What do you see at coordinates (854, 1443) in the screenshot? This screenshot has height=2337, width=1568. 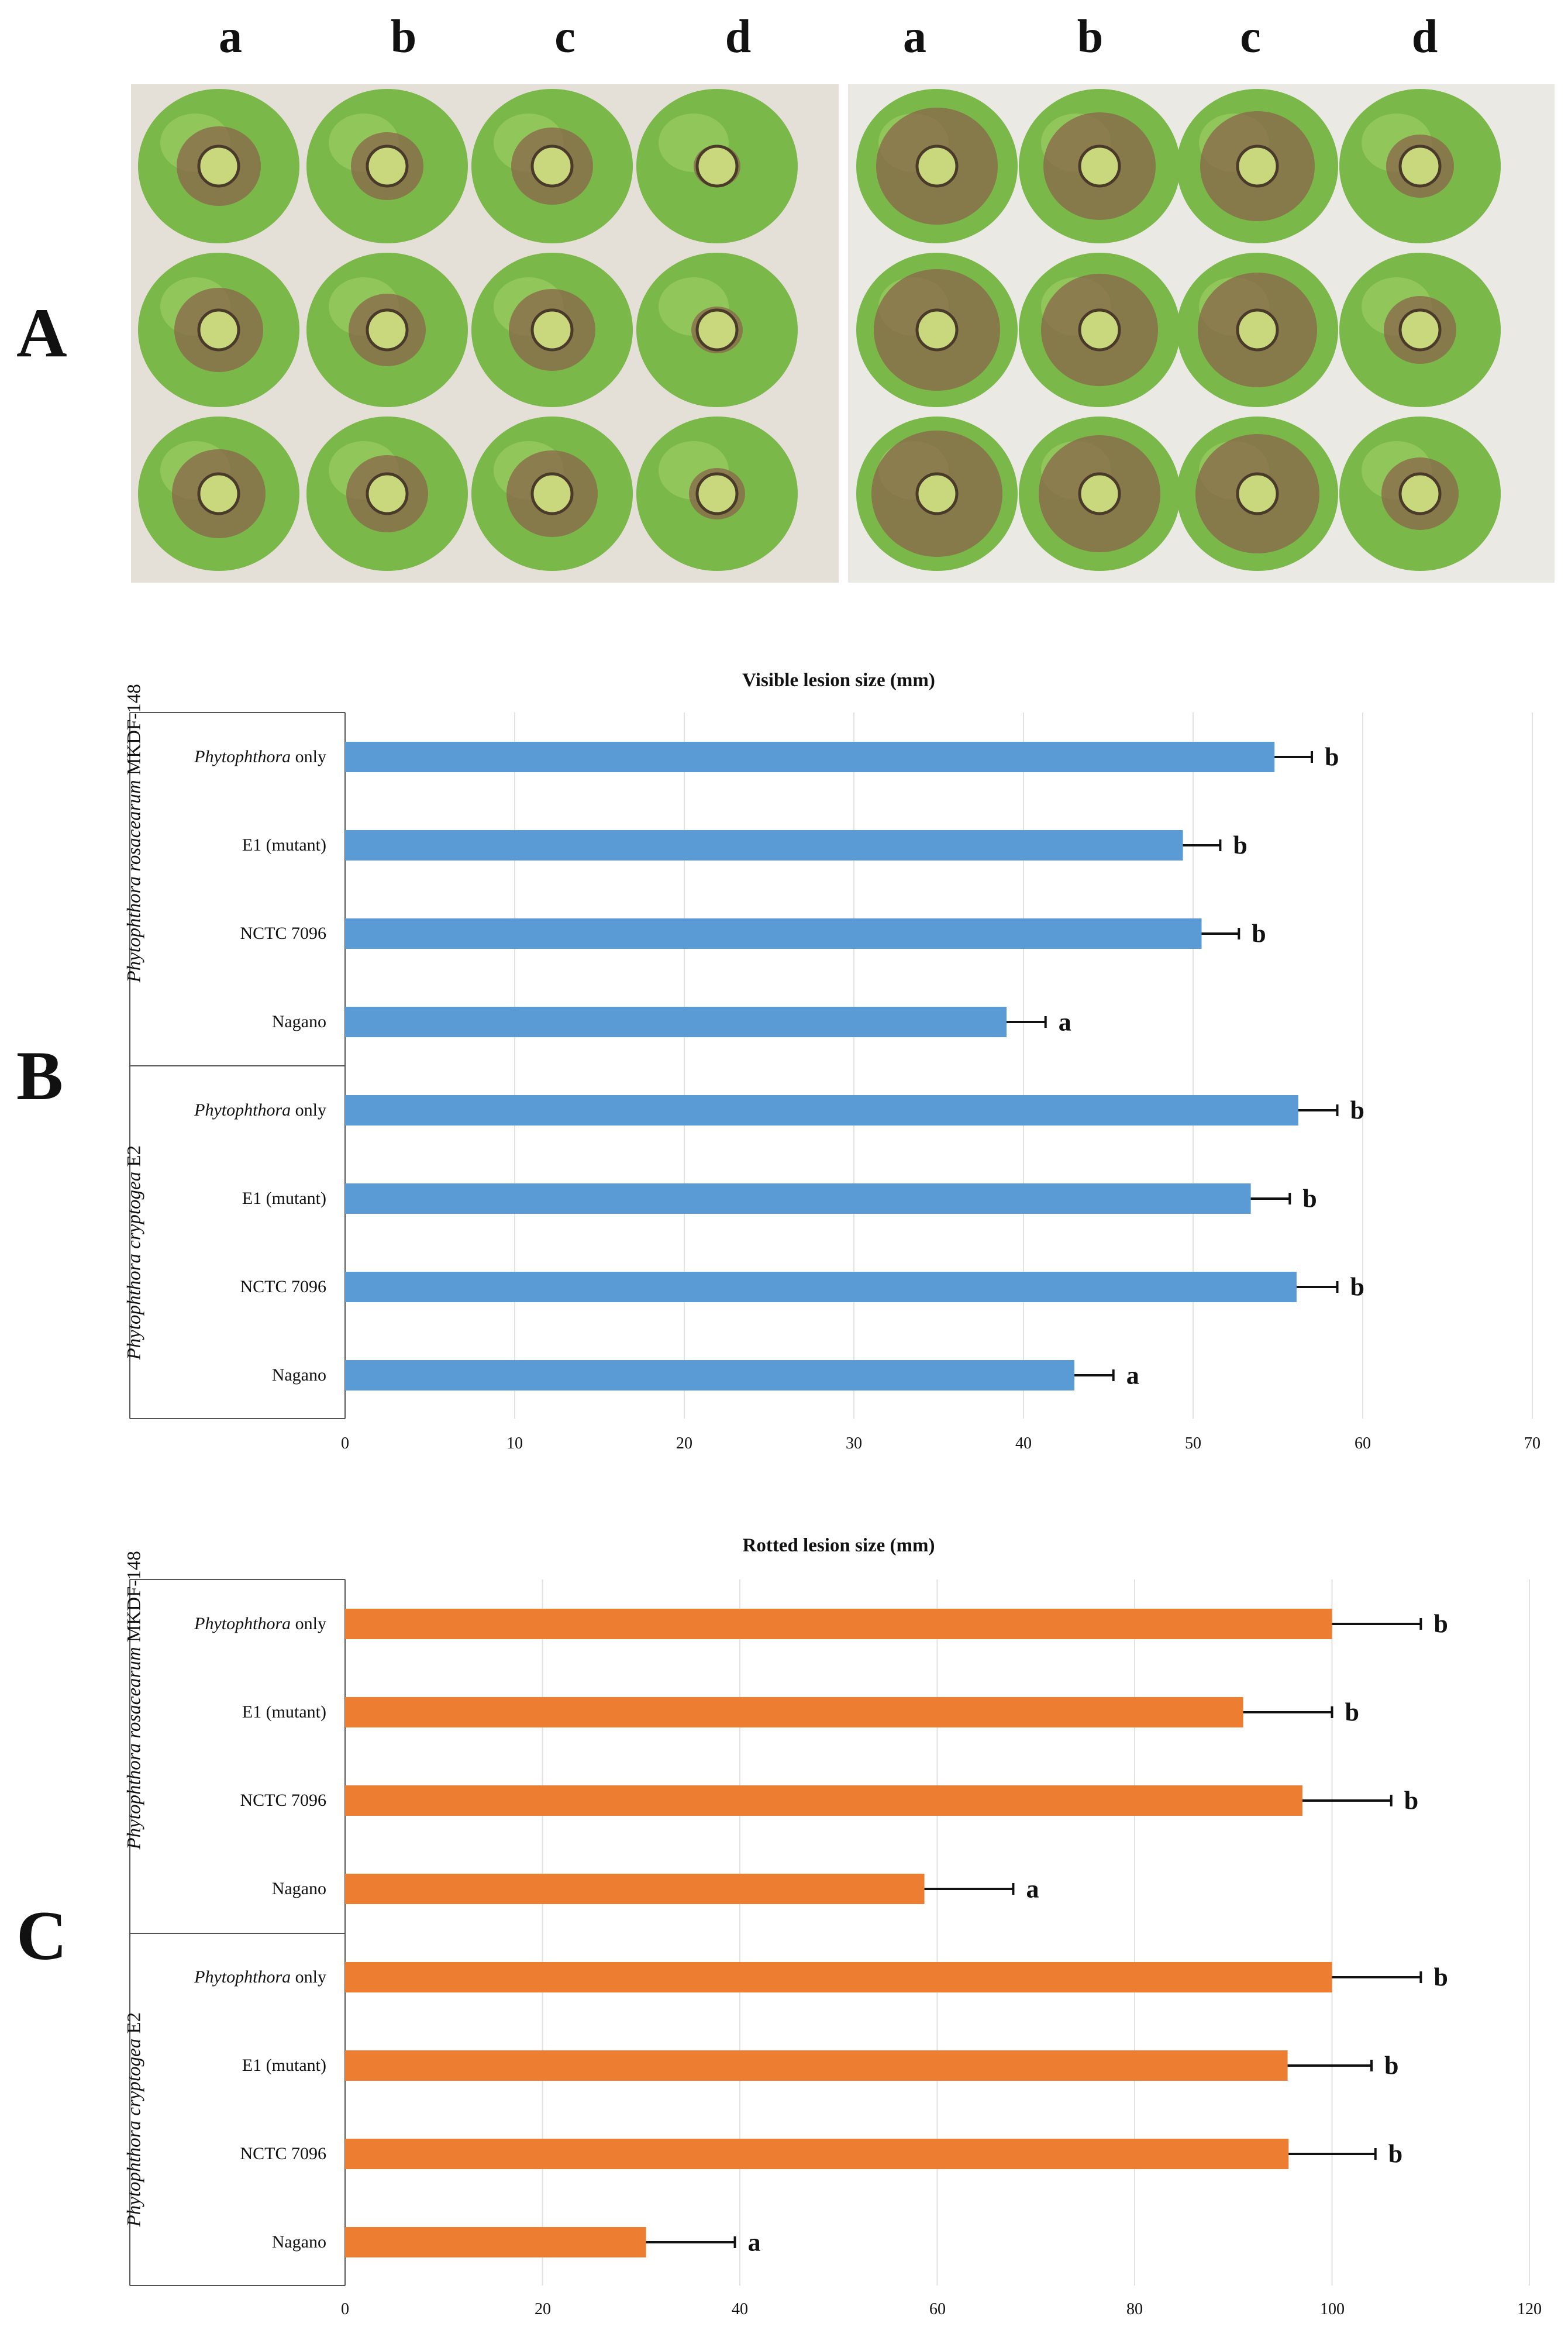 I see `x-tick-label: 30` at bounding box center [854, 1443].